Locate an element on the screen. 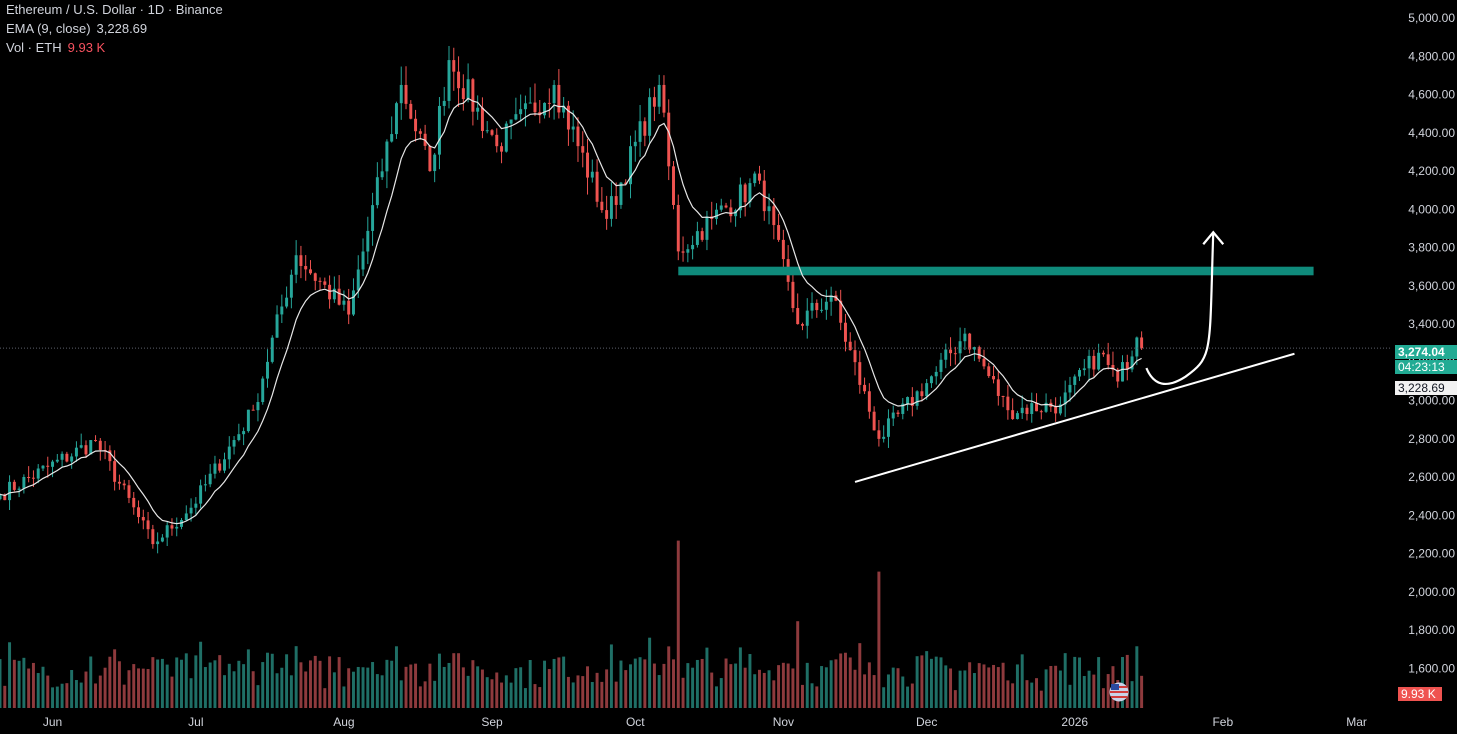  time-tick-label: Dec is located at coordinates (926, 722).